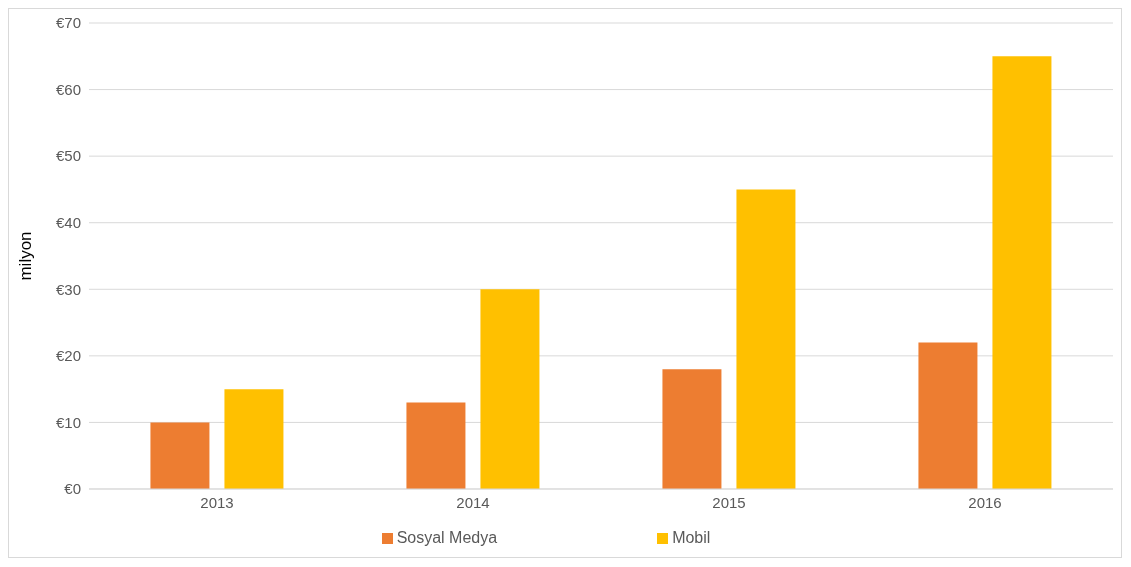 The image size is (1131, 567). What do you see at coordinates (473, 502) in the screenshot?
I see `x-tick-label: 2014` at bounding box center [473, 502].